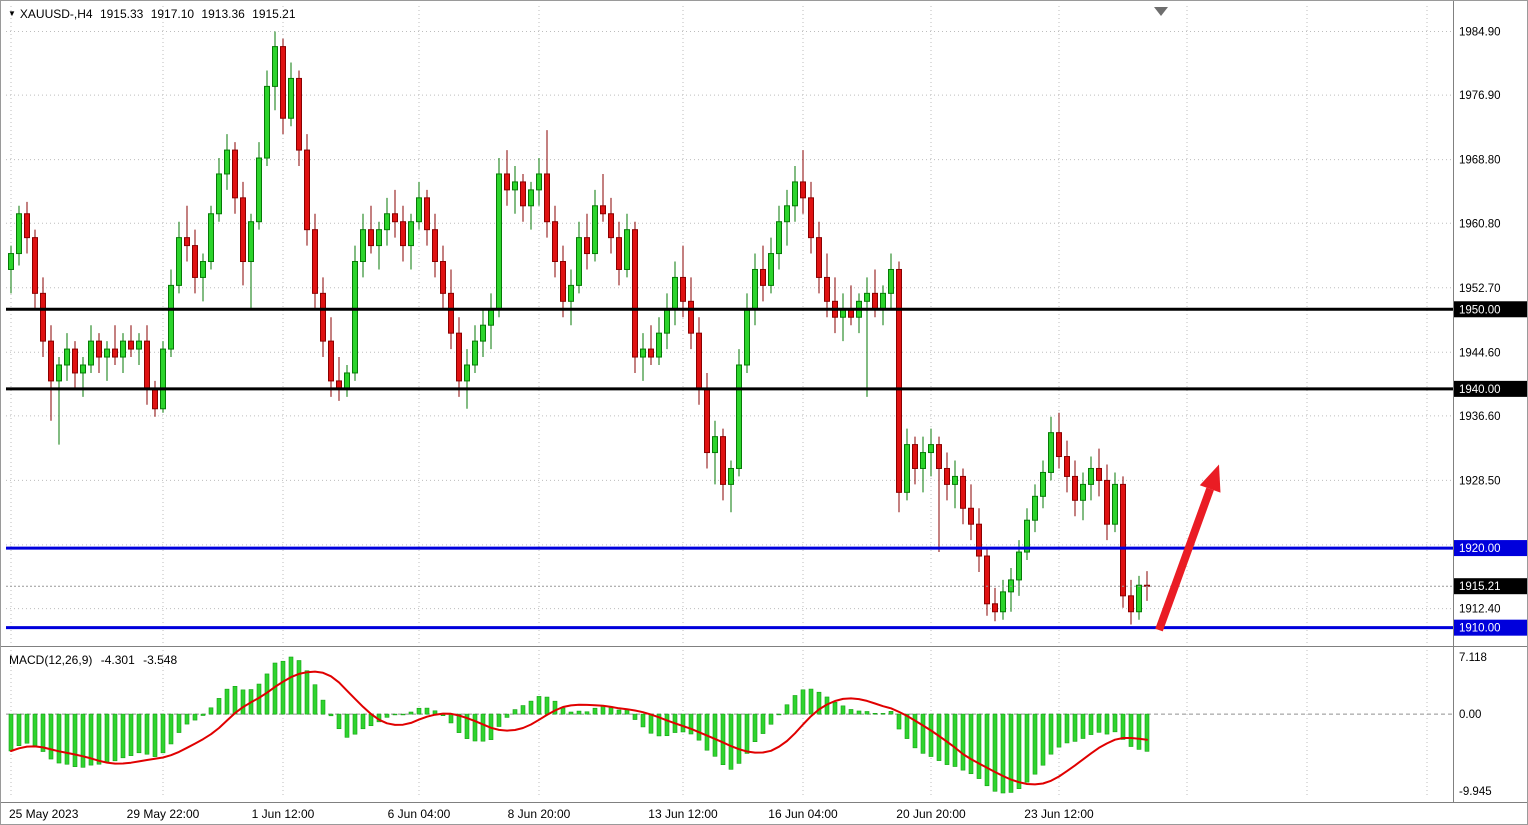  Describe the element at coordinates (172, 14) in the screenshot. I see `high-value: 1917.10` at that location.